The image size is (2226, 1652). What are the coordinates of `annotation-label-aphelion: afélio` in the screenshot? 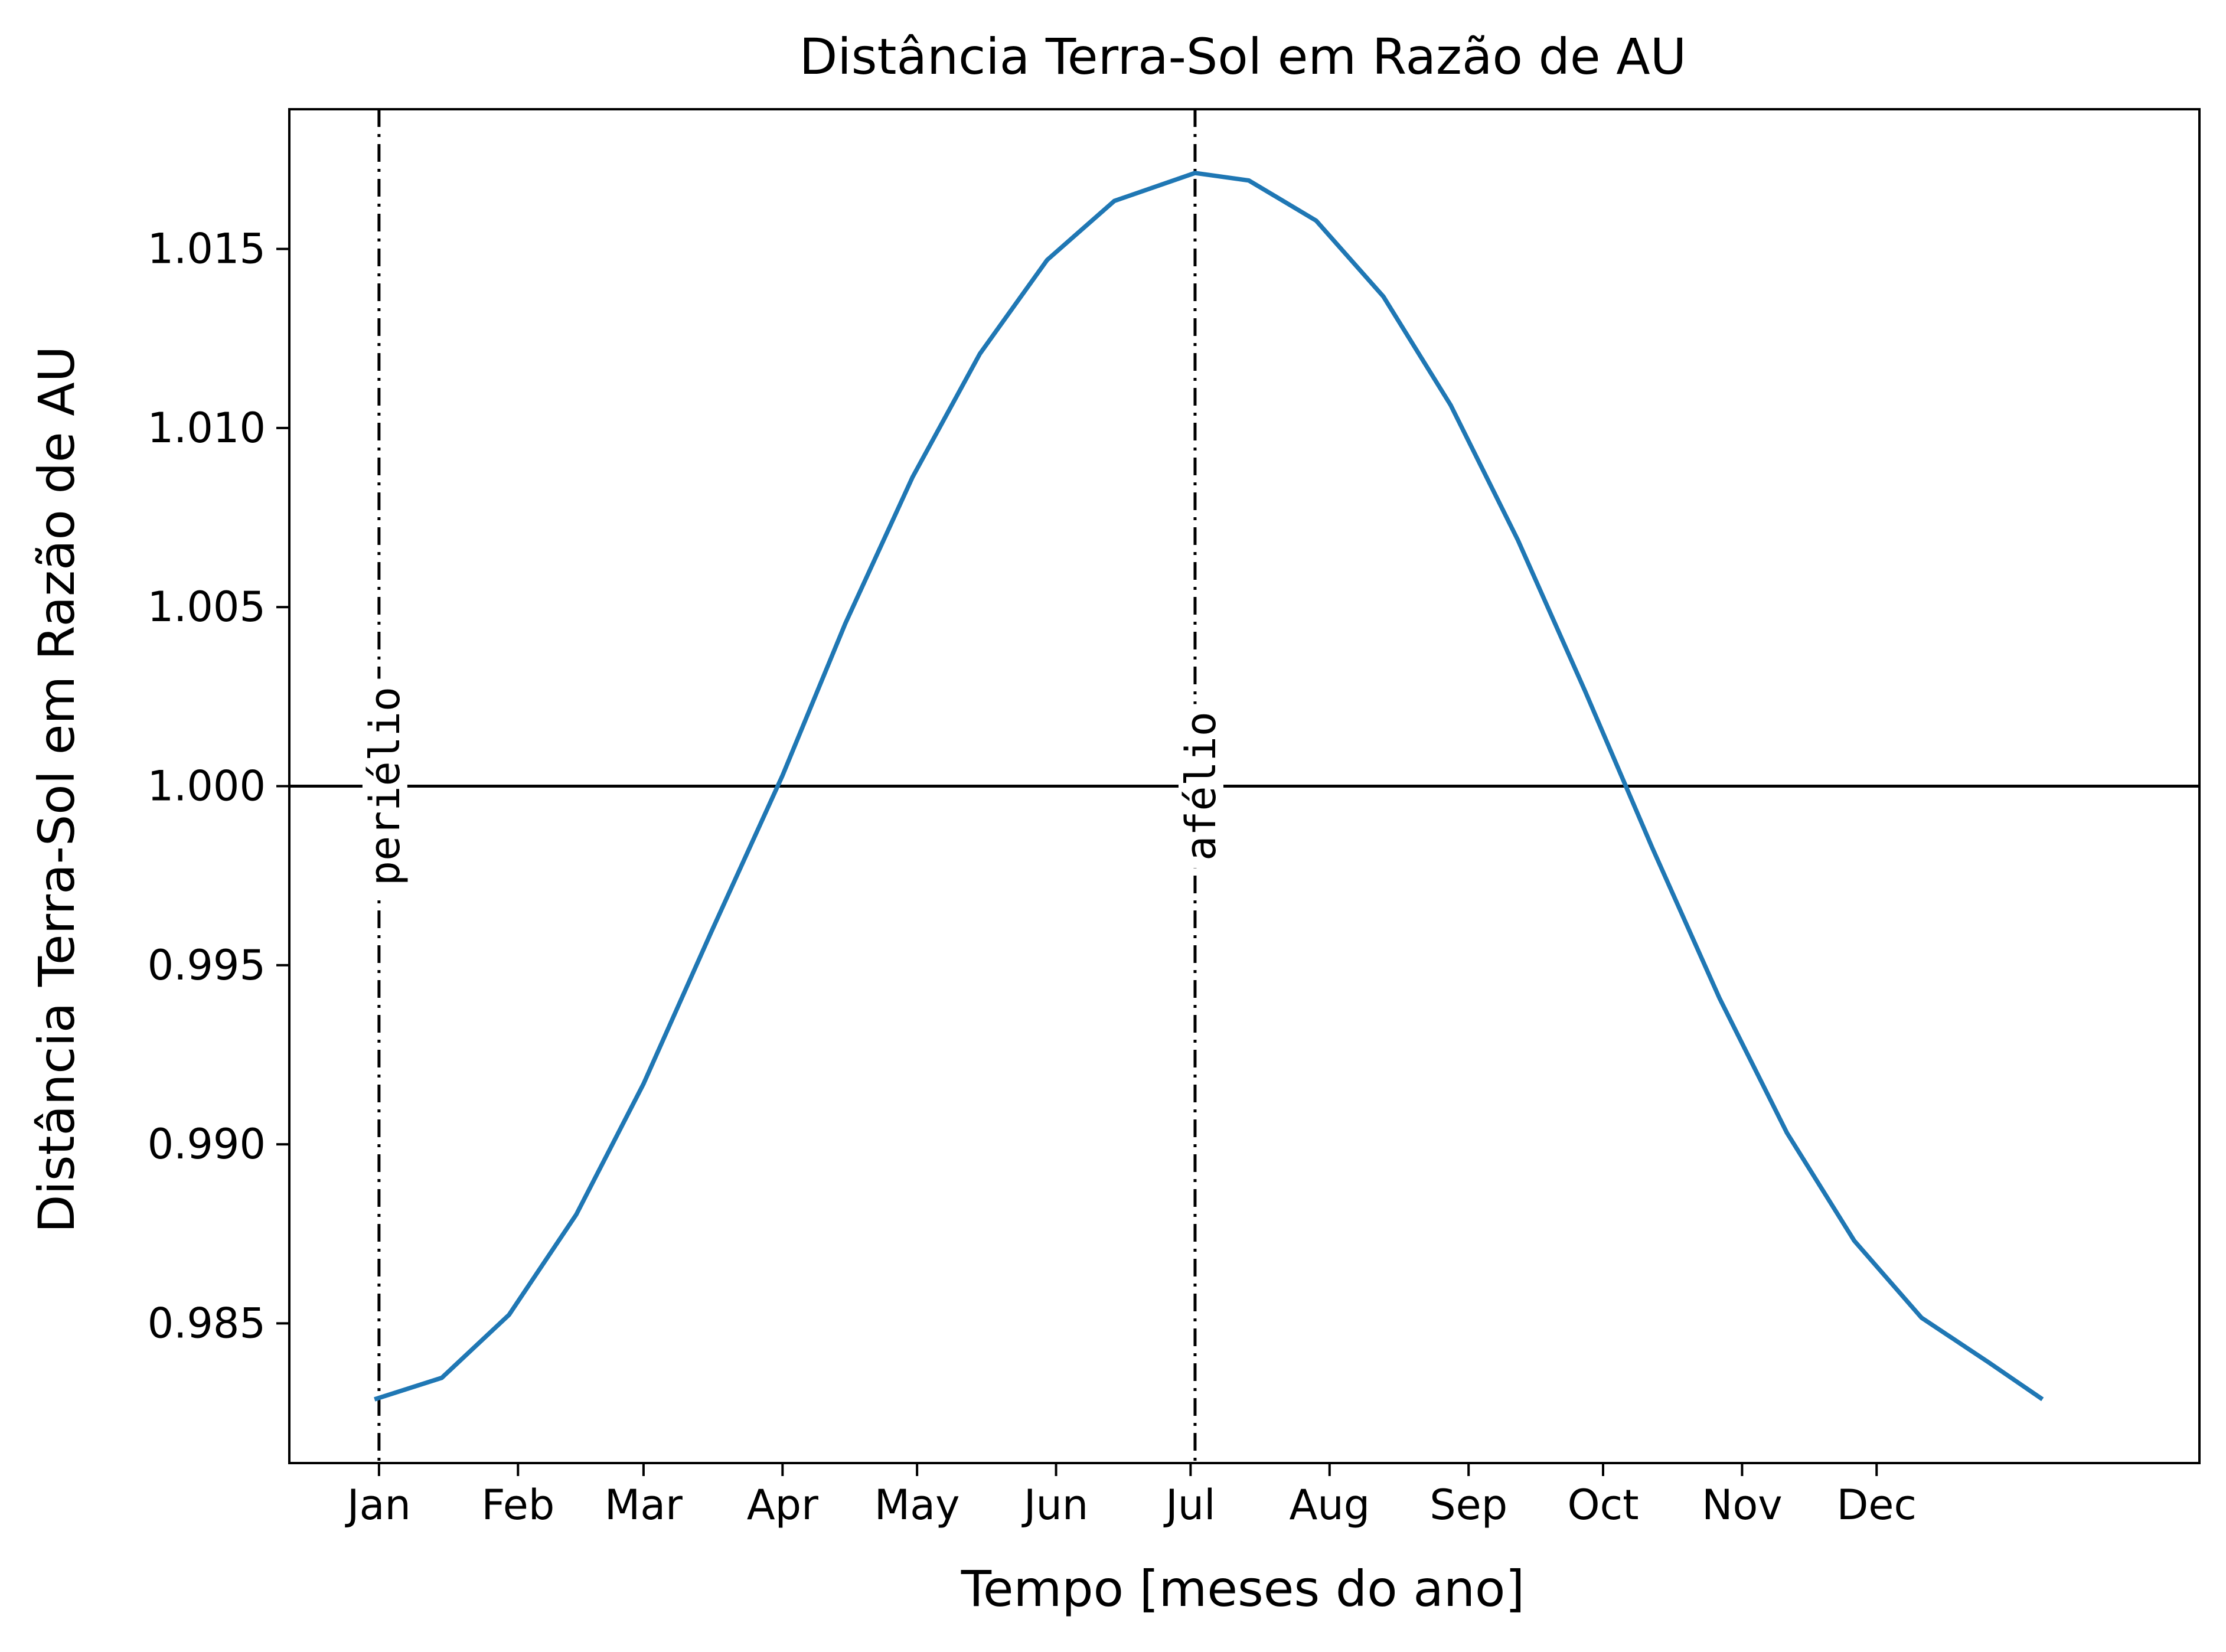 It's located at (1201, 786).